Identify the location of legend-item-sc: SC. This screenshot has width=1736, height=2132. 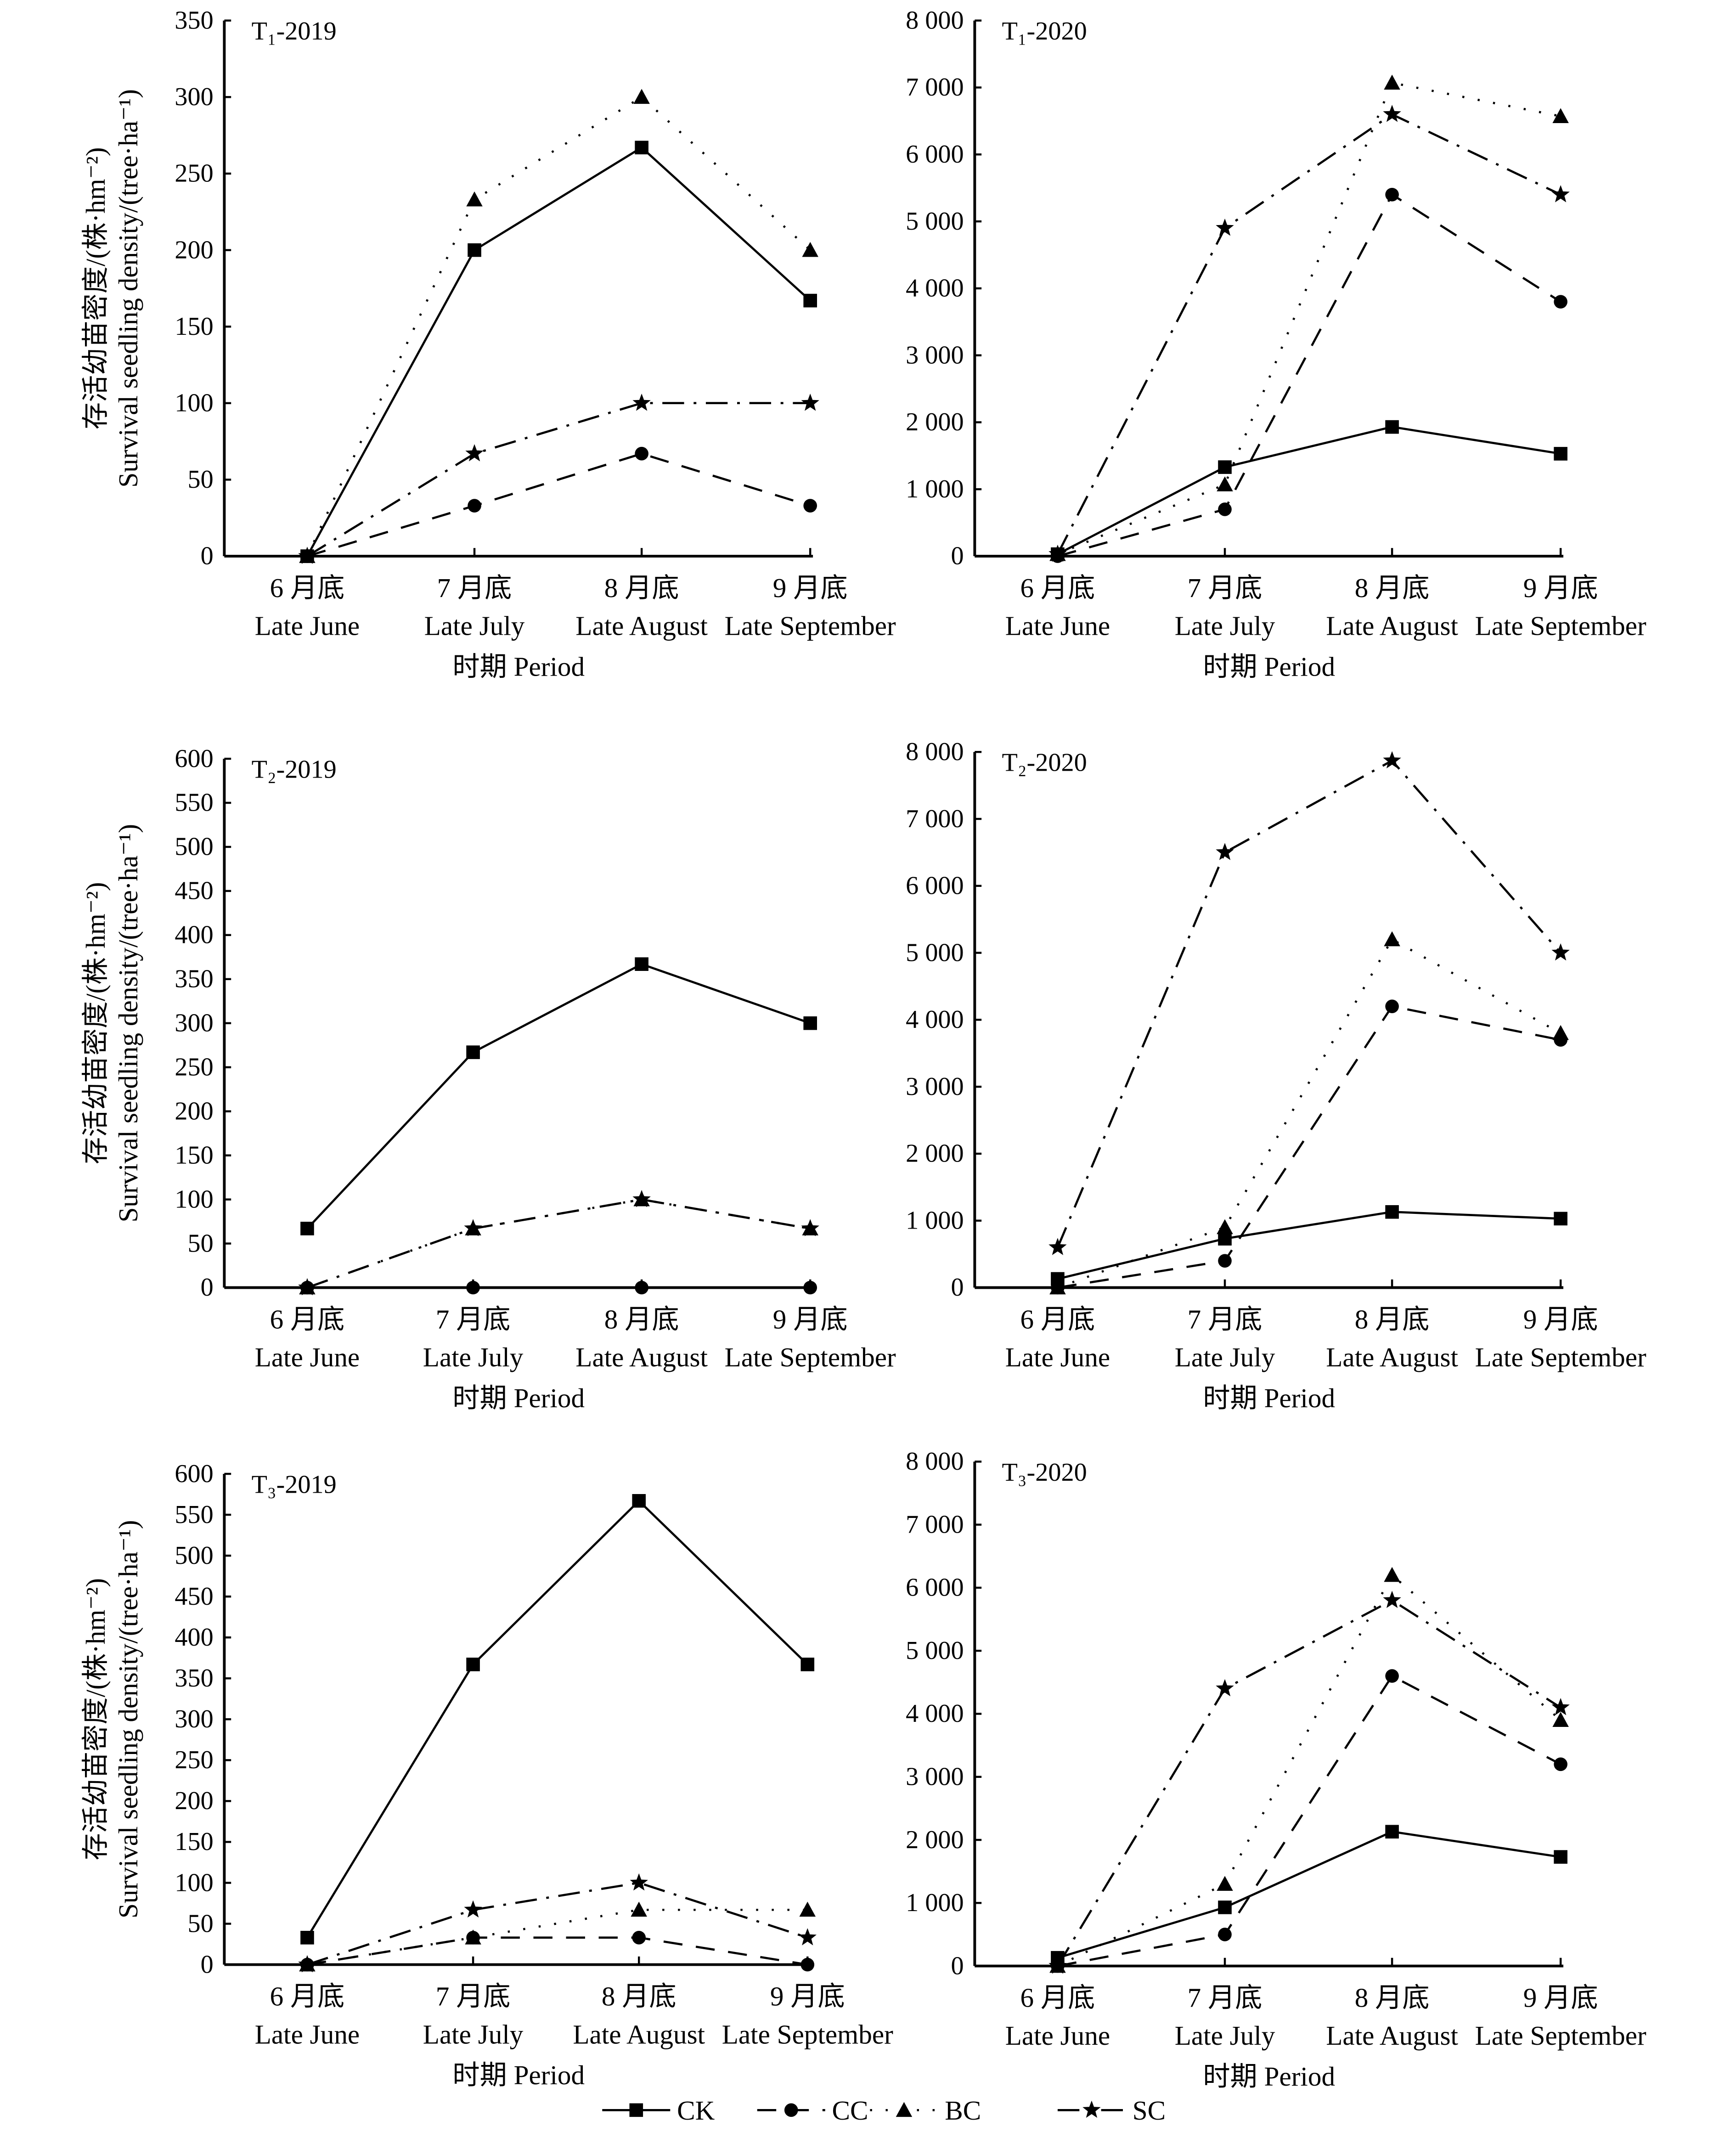
(1111, 2110).